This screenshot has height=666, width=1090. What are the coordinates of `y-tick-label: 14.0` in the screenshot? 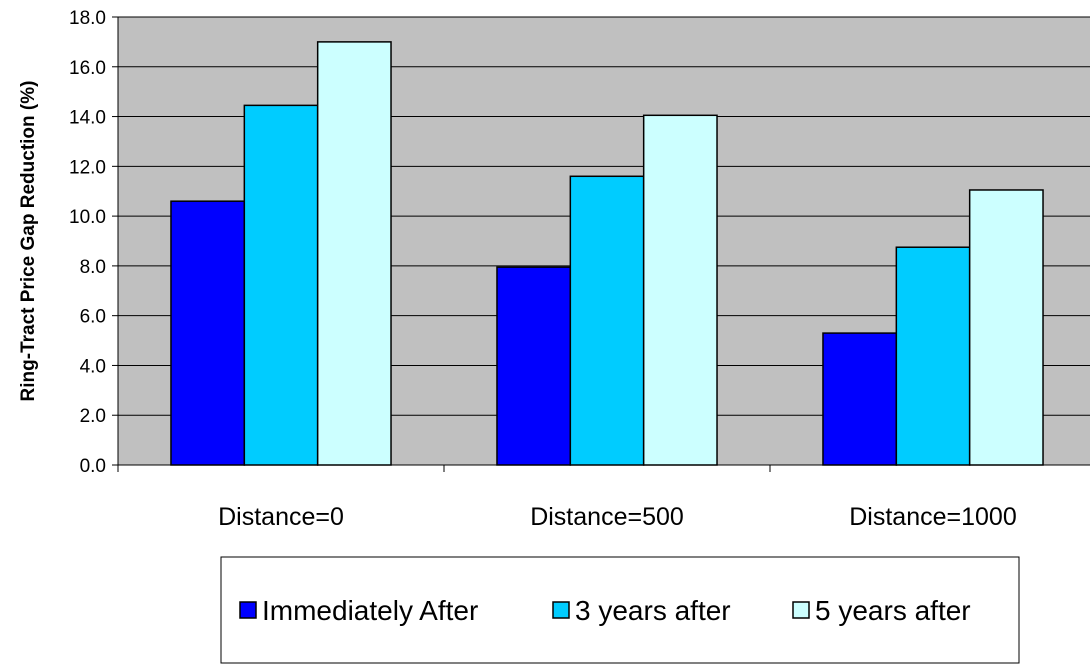 It's located at (87, 118).